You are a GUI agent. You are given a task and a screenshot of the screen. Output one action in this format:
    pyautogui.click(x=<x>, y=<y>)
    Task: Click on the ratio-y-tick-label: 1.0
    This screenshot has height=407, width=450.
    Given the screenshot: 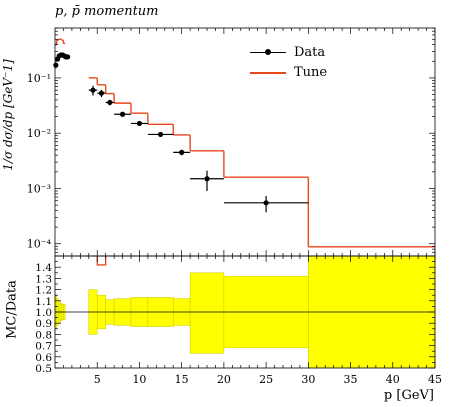 What is the action you would take?
    pyautogui.click(x=43, y=313)
    